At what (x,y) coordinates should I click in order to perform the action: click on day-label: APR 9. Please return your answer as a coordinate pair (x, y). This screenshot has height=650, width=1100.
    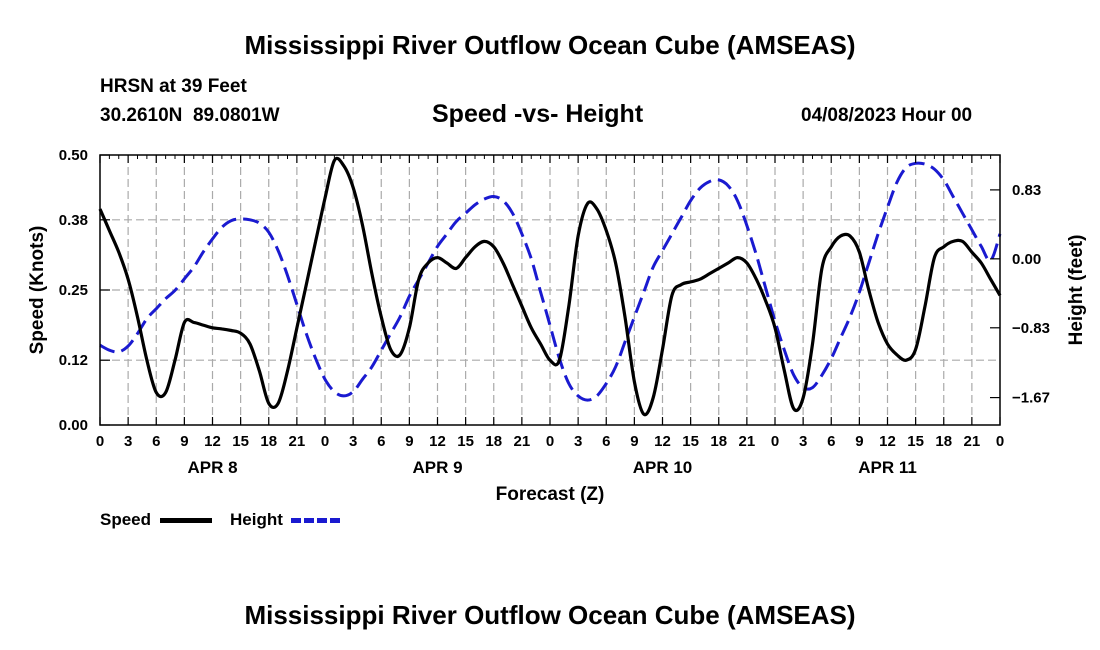
    Looking at the image, I should click on (437, 467).